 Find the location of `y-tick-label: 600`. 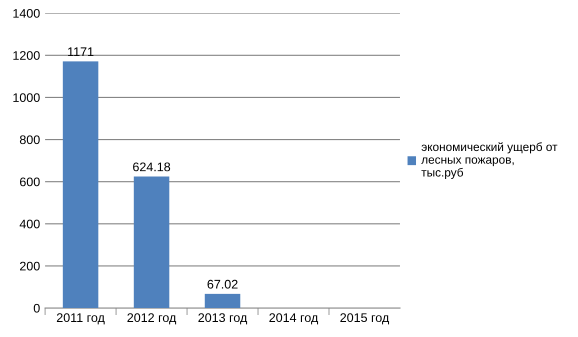

y-tick-label: 600 is located at coordinates (30, 181).